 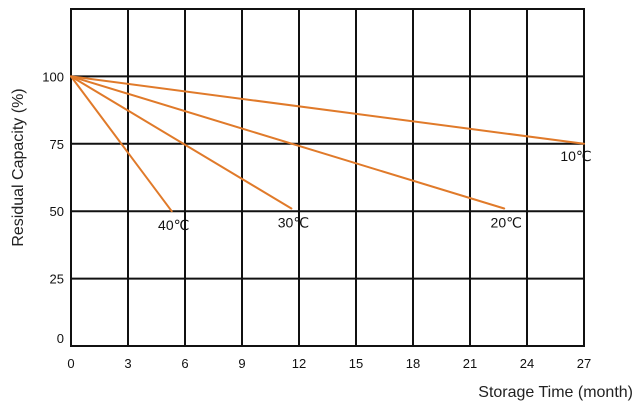 What do you see at coordinates (329, 363) in the screenshot?
I see `x-tick-labels: 0 3 6 9 12 15 18 21 24 27` at bounding box center [329, 363].